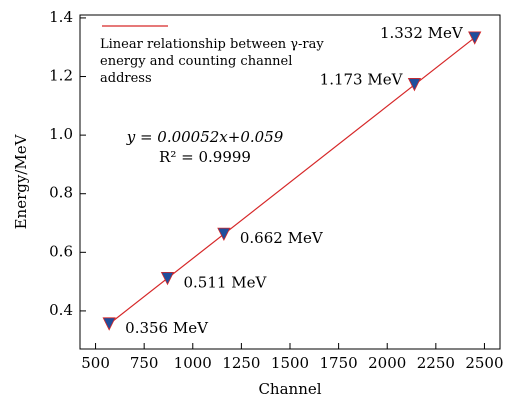  I want to click on x-tick-label: 2250, so click(436, 363).